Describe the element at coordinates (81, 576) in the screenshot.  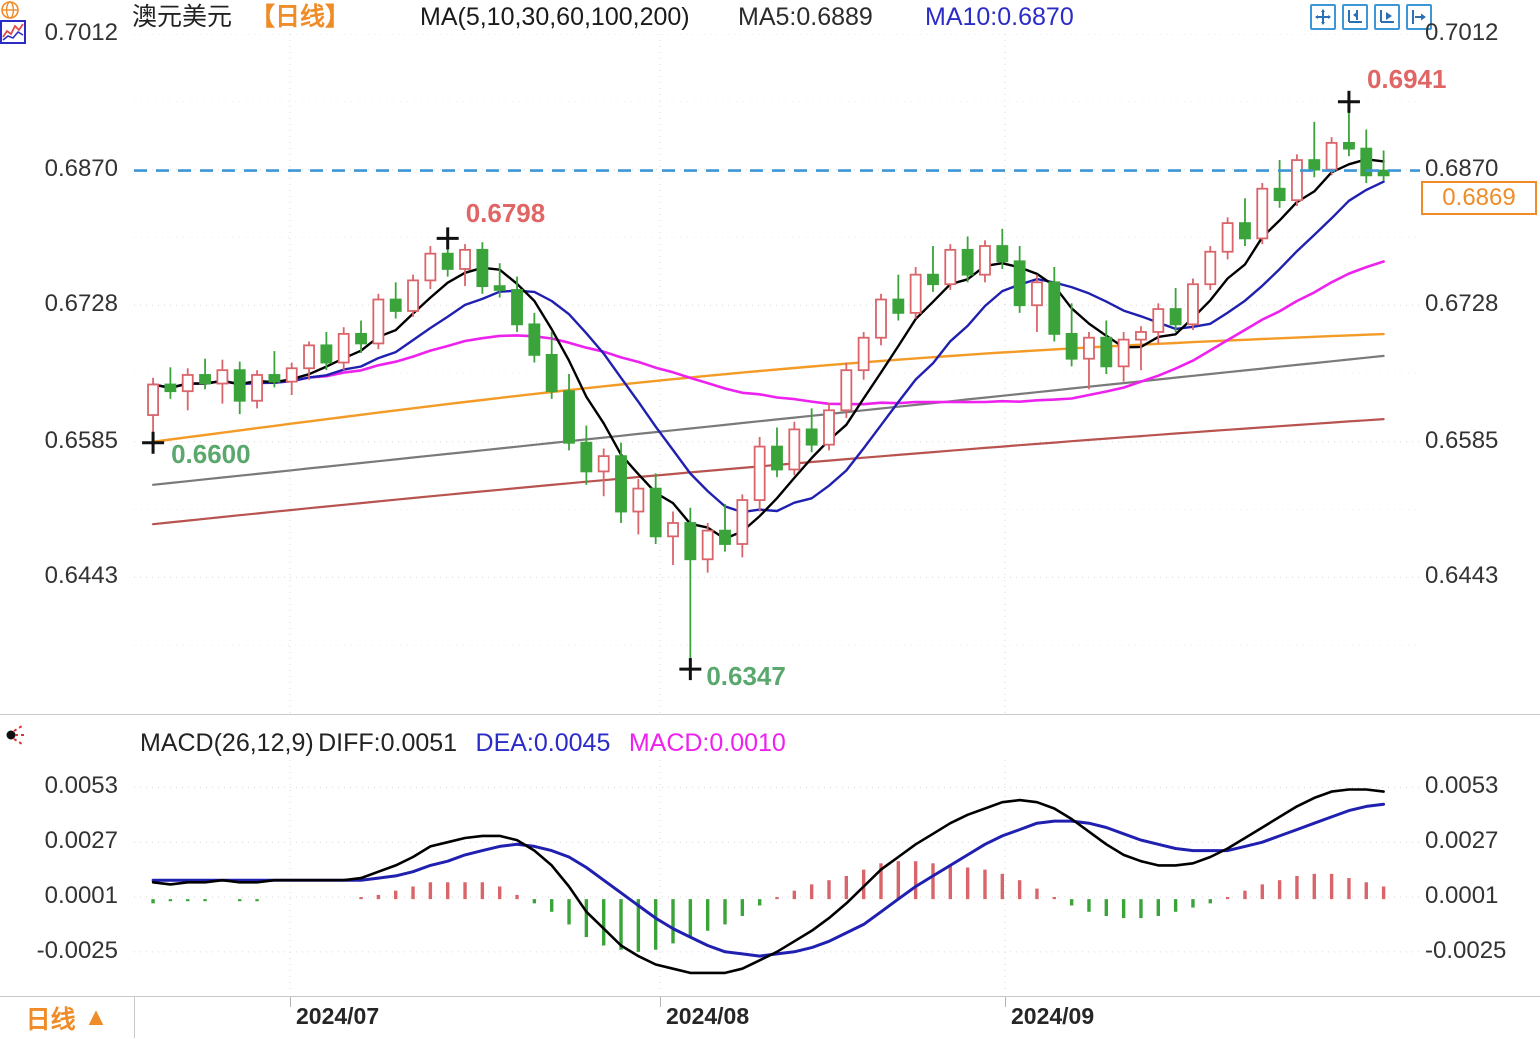
I see `price-tick-left: 0.6443` at that location.